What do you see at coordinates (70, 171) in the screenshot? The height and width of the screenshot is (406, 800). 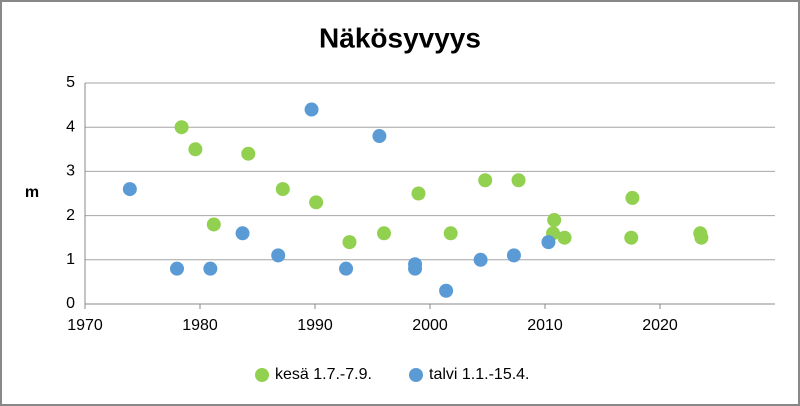 I see `y-tick-label: 3` at bounding box center [70, 171].